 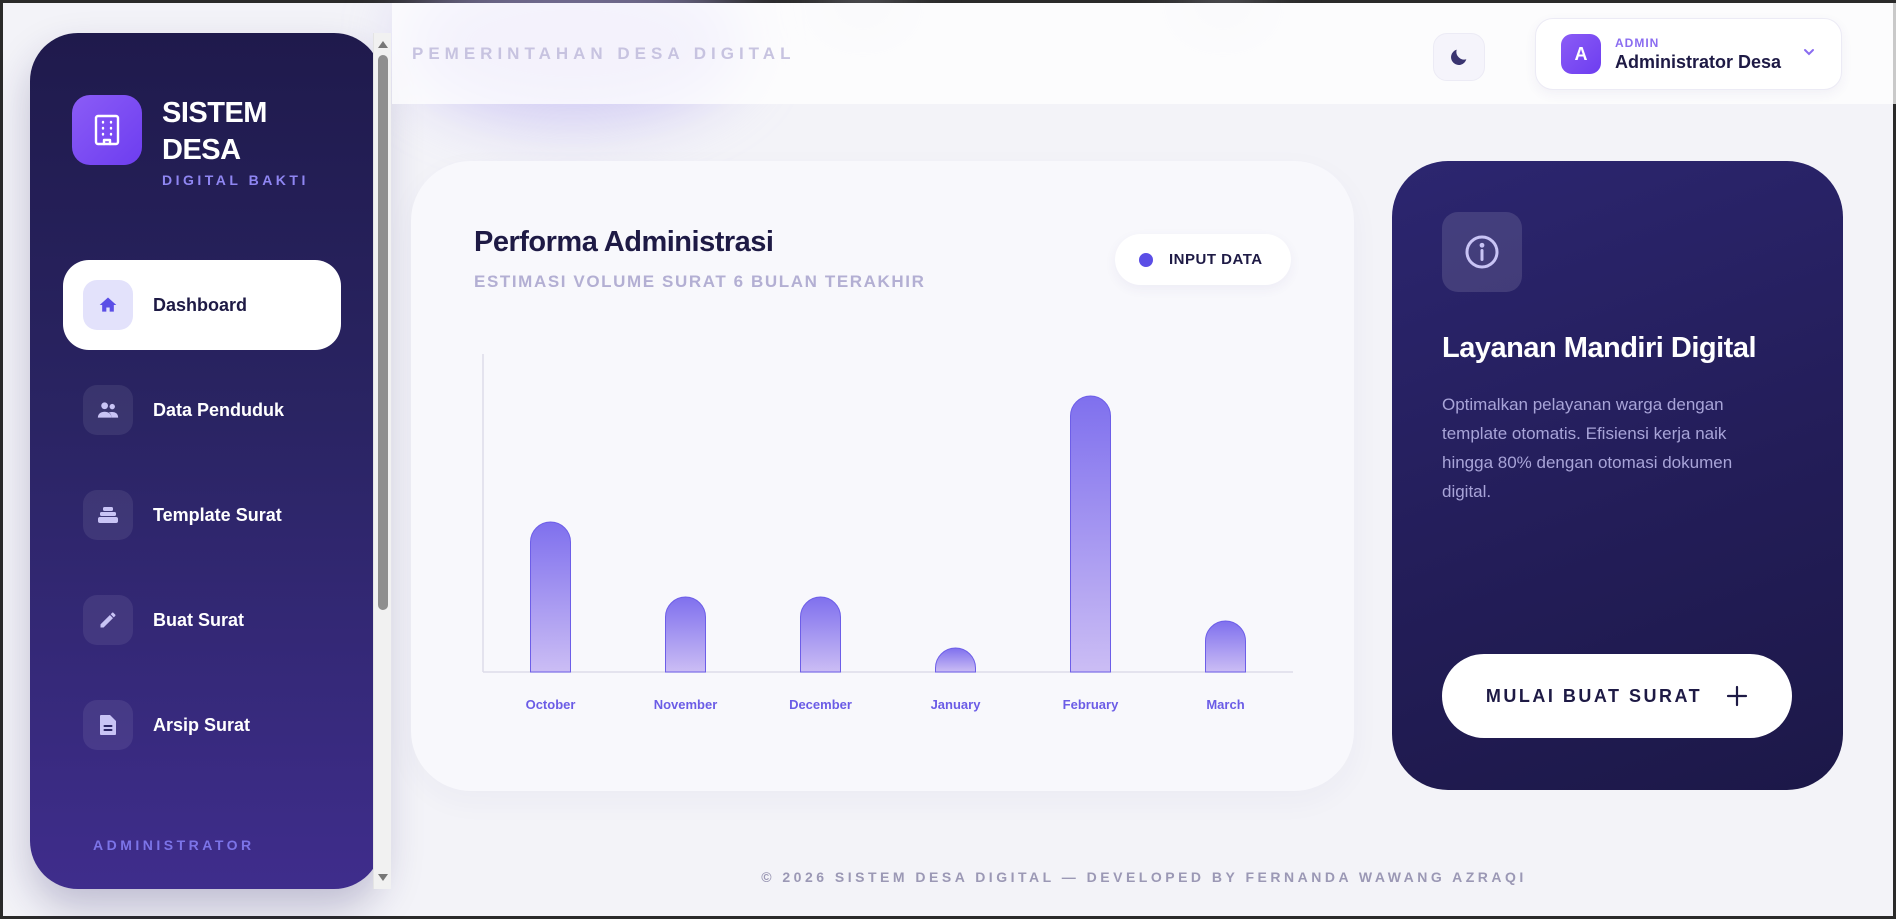 I want to click on scroll-thumb, so click(x=383, y=332).